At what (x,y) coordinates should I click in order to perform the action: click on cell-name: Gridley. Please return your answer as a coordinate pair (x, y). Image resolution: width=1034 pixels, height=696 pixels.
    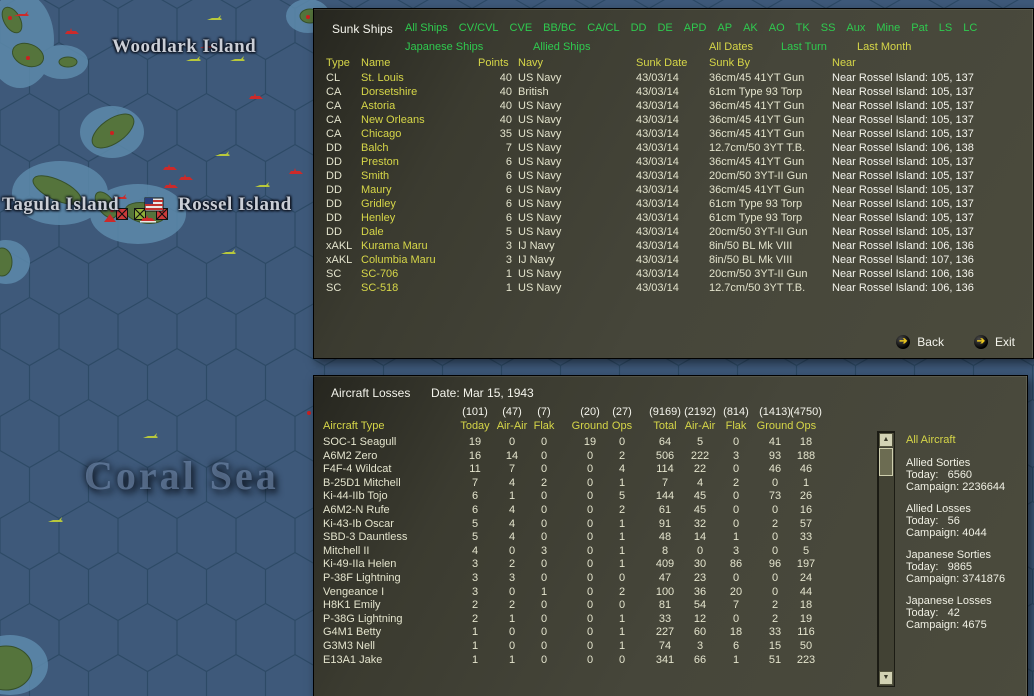
    Looking at the image, I should click on (378, 204).